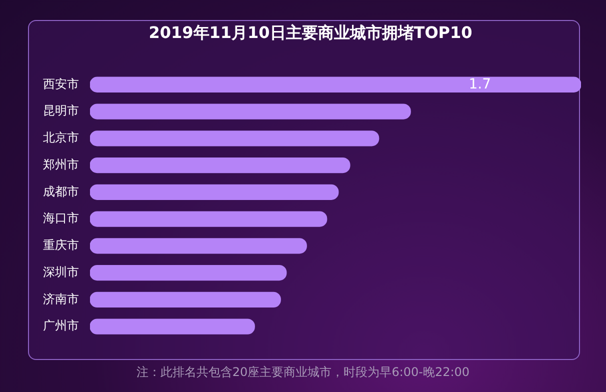  Describe the element at coordinates (479, 84) in the screenshot. I see `data-label: 1.7` at that location.